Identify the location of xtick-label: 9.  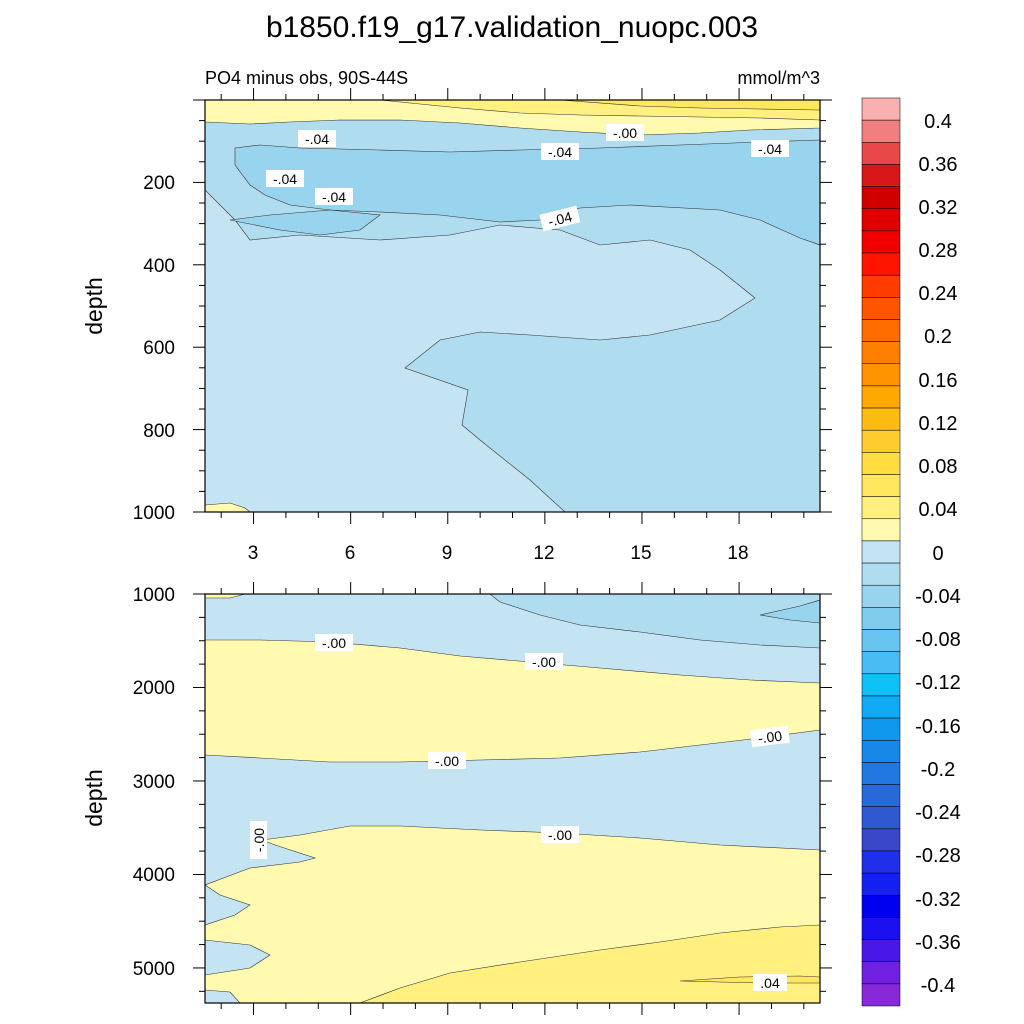
(447, 553).